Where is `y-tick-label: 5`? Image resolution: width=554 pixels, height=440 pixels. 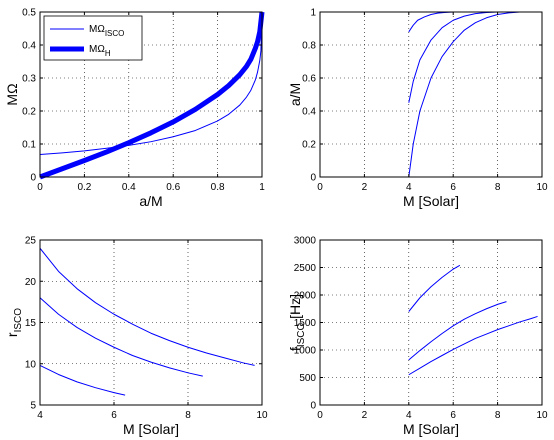 y-tick-label: 5 is located at coordinates (33, 406).